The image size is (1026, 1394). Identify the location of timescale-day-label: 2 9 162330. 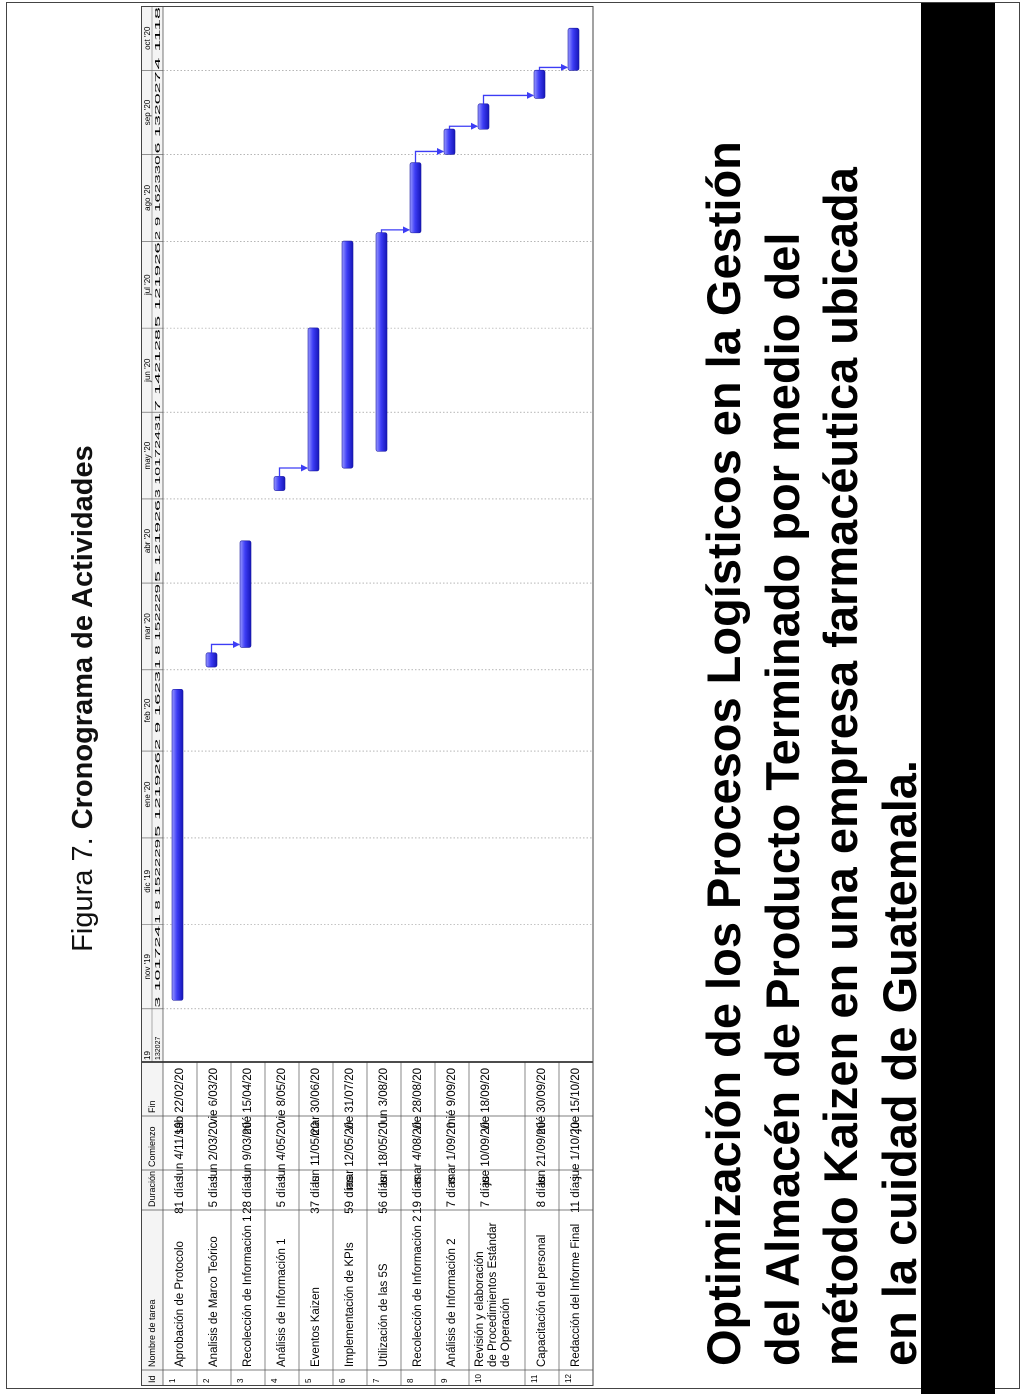
(158, 197).